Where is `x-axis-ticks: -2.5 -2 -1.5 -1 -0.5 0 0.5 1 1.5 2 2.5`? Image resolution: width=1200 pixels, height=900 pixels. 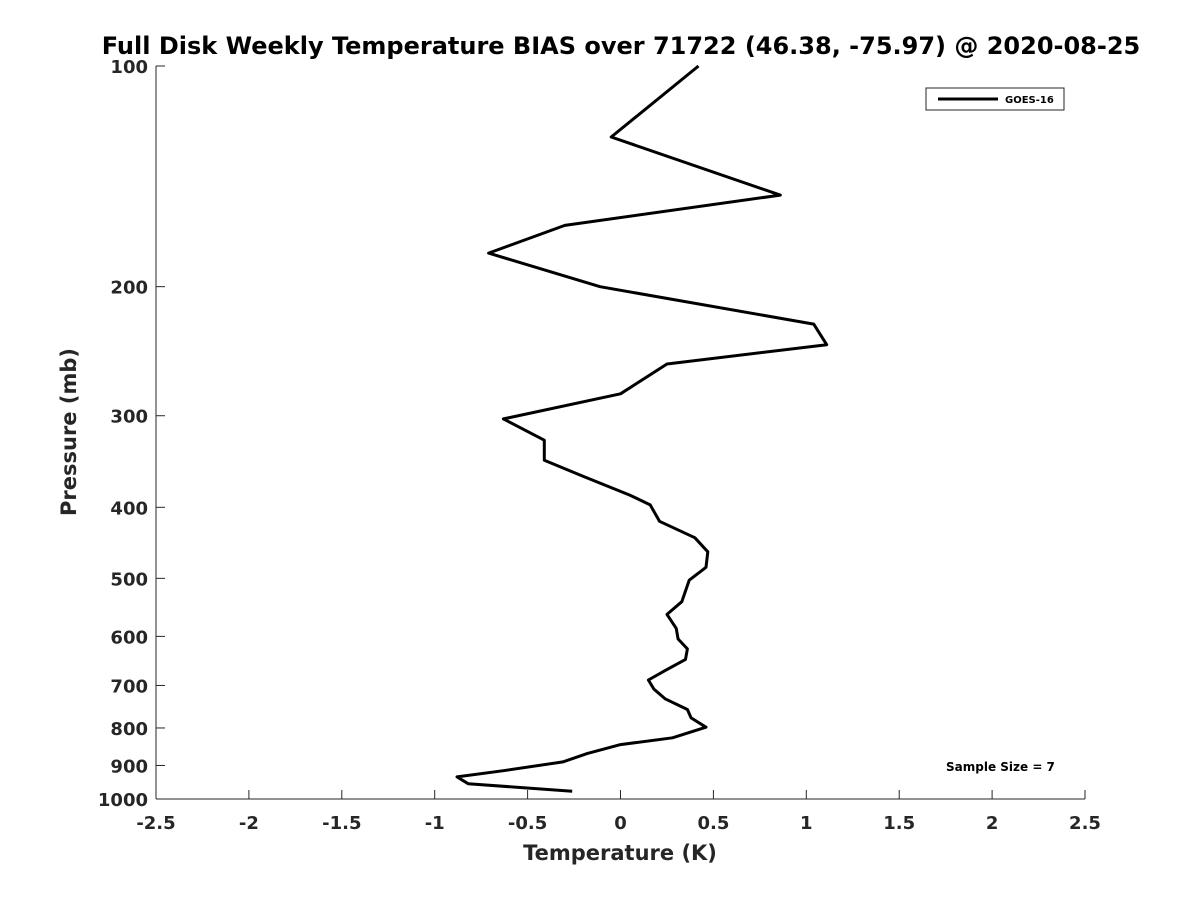 x-axis-ticks: -2.5 -2 -1.5 -1 -0.5 0 0.5 1 1.5 2 2.5 is located at coordinates (618, 812).